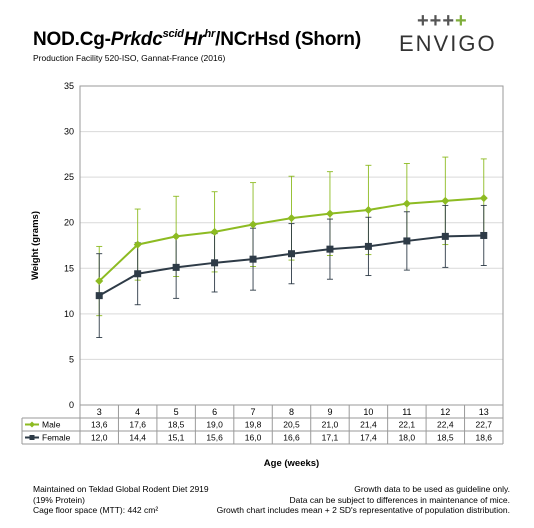 This screenshot has height=528, width=534. I want to click on x-tick-label: 11, so click(406, 412).